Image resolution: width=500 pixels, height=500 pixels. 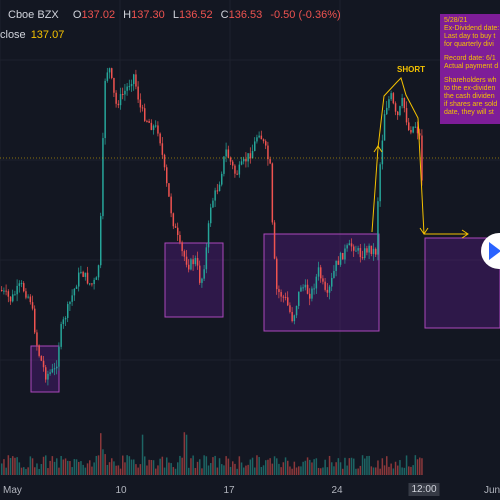 What do you see at coordinates (490, 251) in the screenshot?
I see `replay-button` at bounding box center [490, 251].